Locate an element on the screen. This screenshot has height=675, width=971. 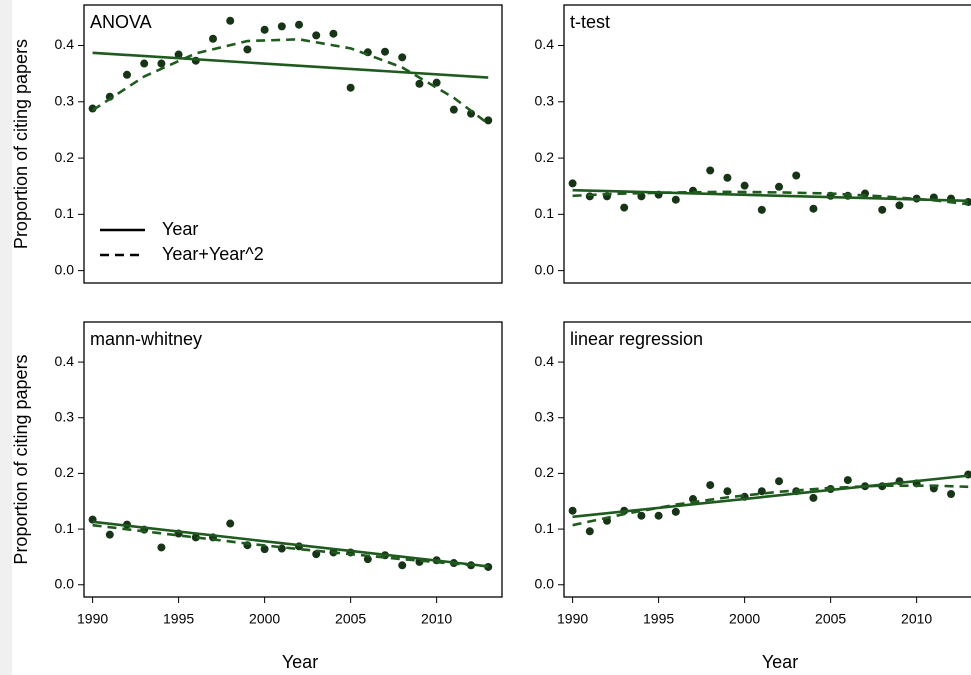
legend-label: Year+Year^2 is located at coordinates (213, 254).